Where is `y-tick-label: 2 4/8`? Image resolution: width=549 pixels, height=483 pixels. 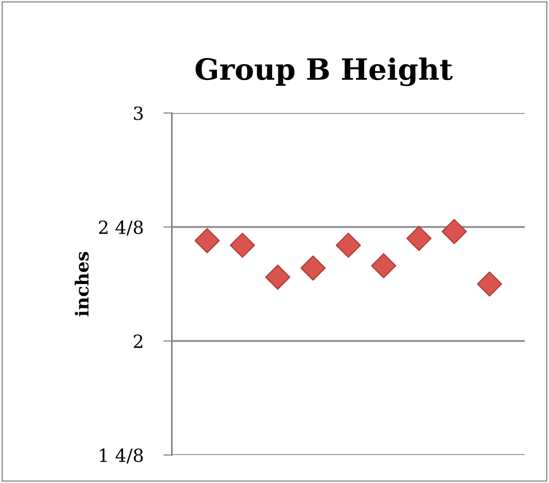 y-tick-label: 2 4/8 is located at coordinates (121, 228).